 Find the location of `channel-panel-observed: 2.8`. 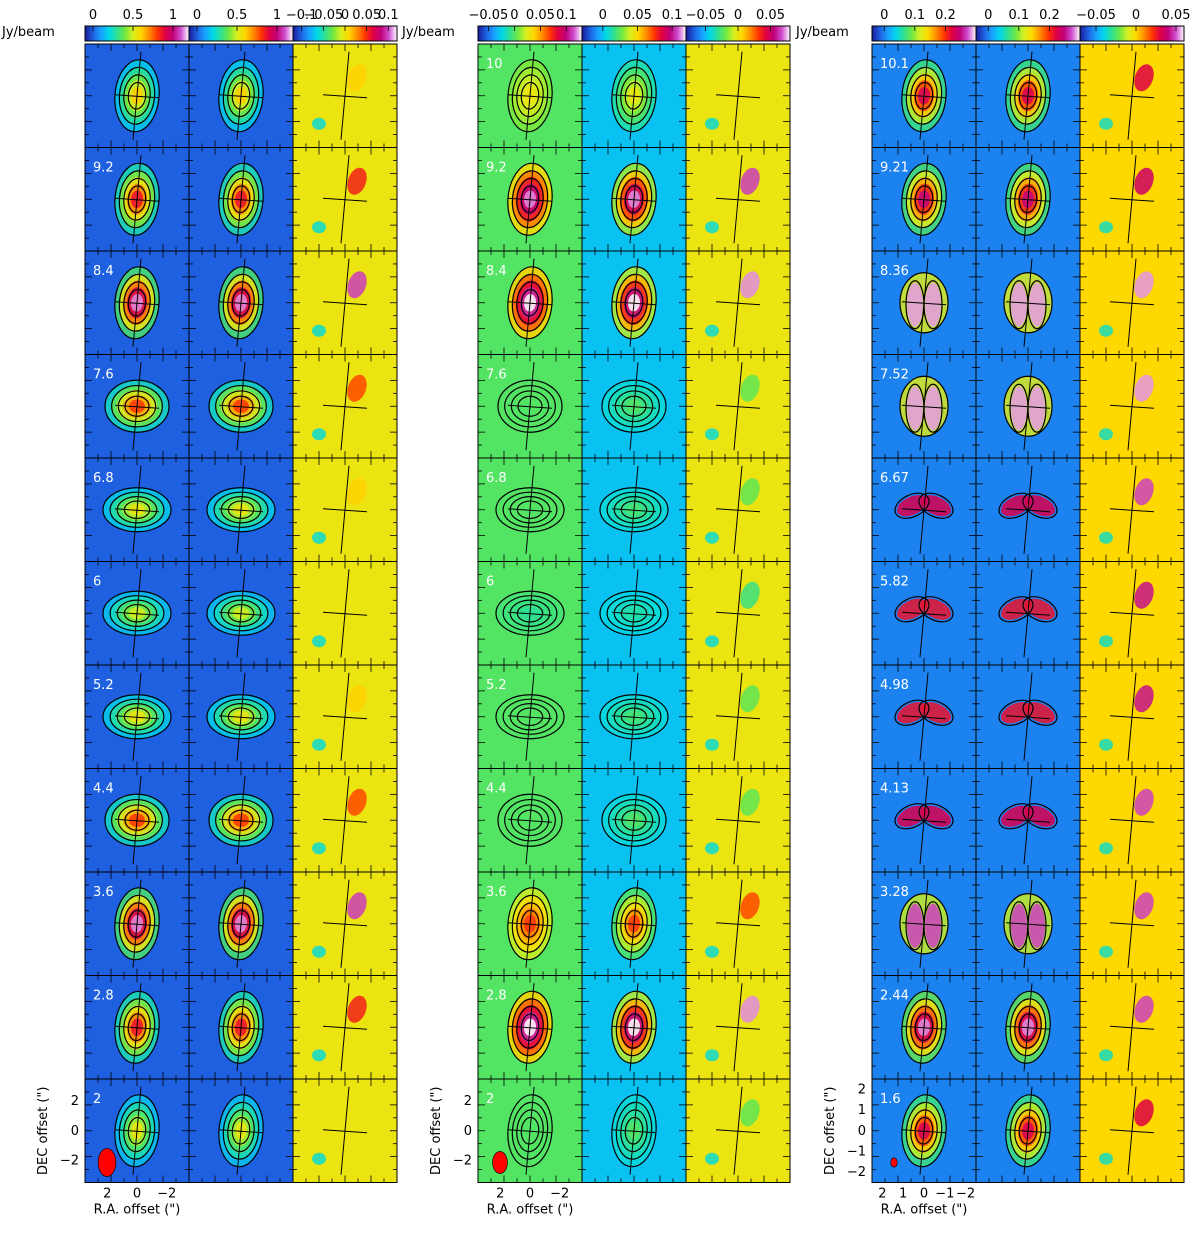

channel-panel-observed: 2.8 is located at coordinates (530, 1027).